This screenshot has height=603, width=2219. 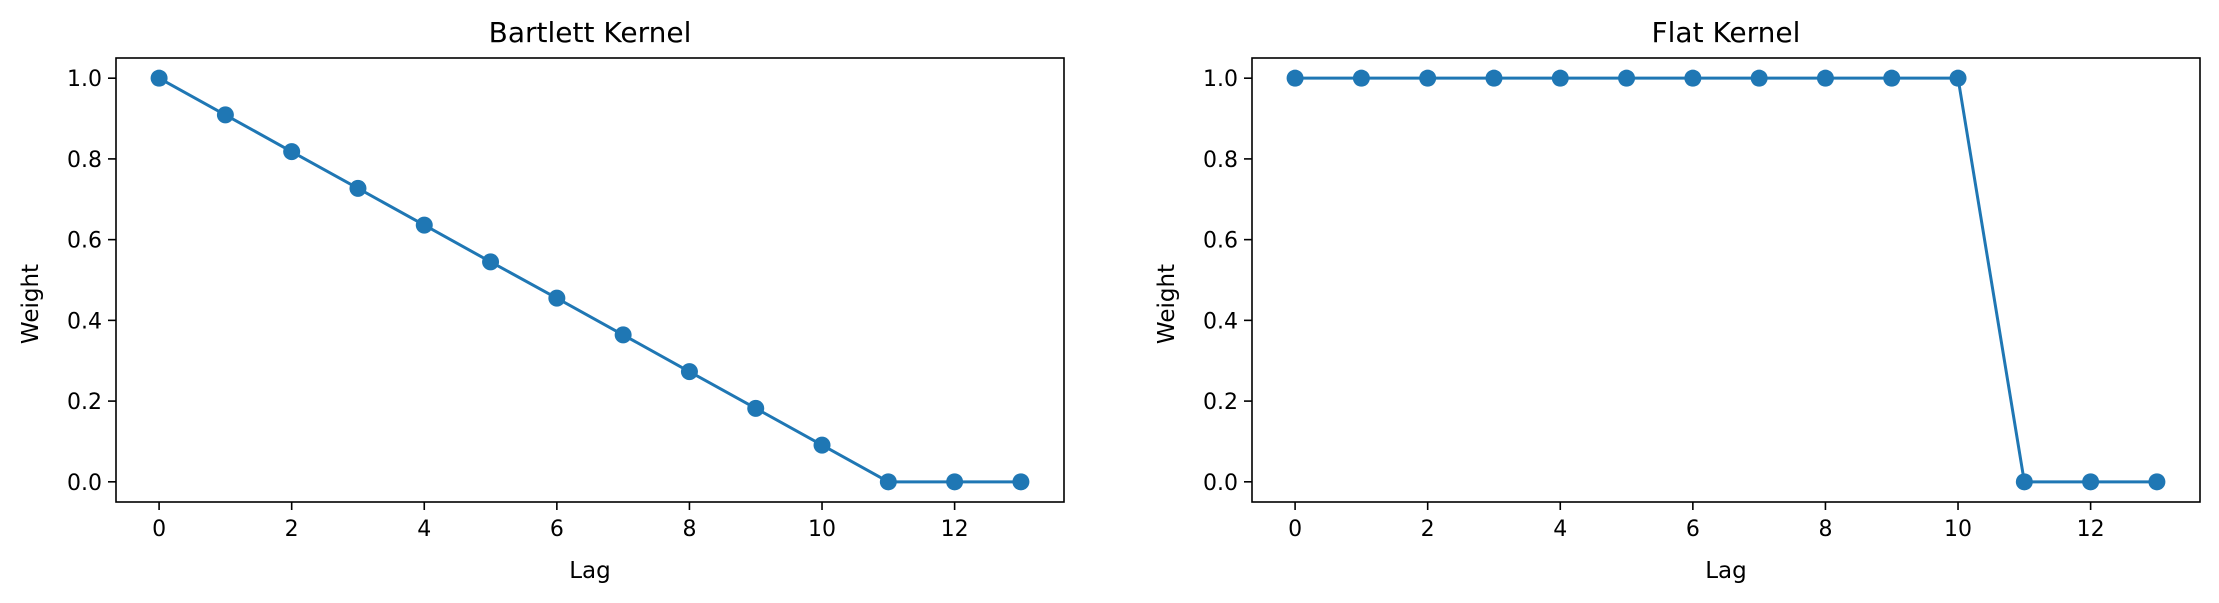 I want to click on chart-title: Flat Kernel, so click(x=1726, y=32).